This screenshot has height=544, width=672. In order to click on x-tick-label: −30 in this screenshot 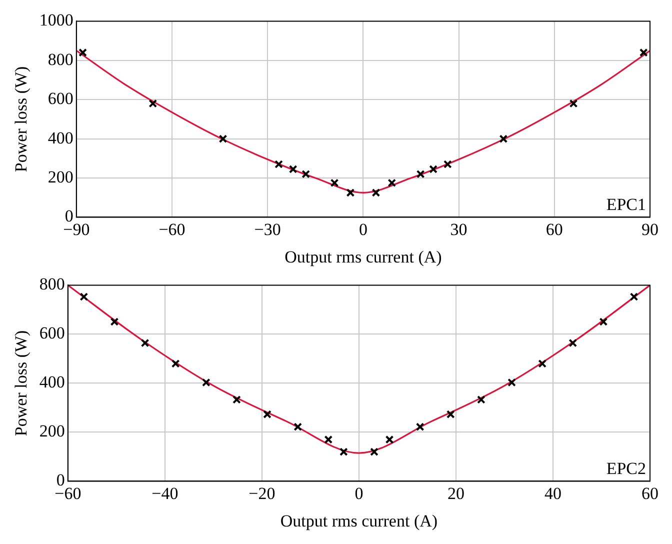, I will do `click(267, 229)`.